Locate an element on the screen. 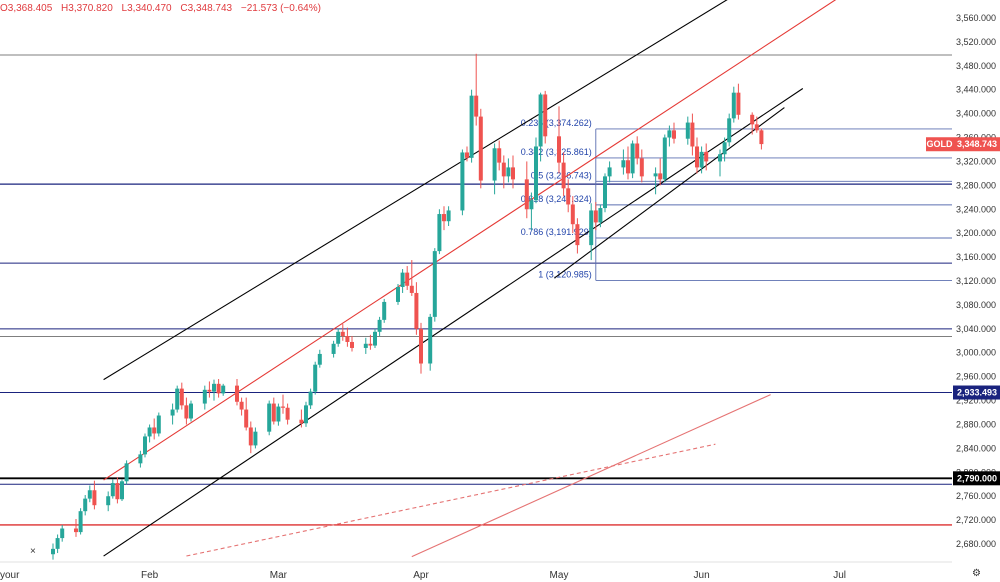  price-tick-label: 3,480.000 is located at coordinates (976, 66).